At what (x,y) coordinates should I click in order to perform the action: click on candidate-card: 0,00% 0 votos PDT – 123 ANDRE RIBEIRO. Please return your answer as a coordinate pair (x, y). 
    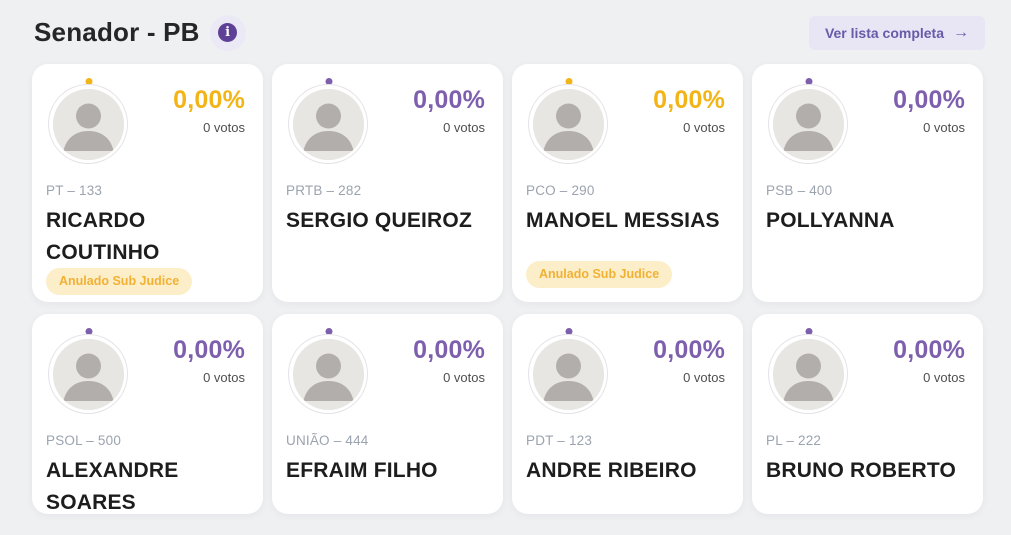
    Looking at the image, I should click on (627, 414).